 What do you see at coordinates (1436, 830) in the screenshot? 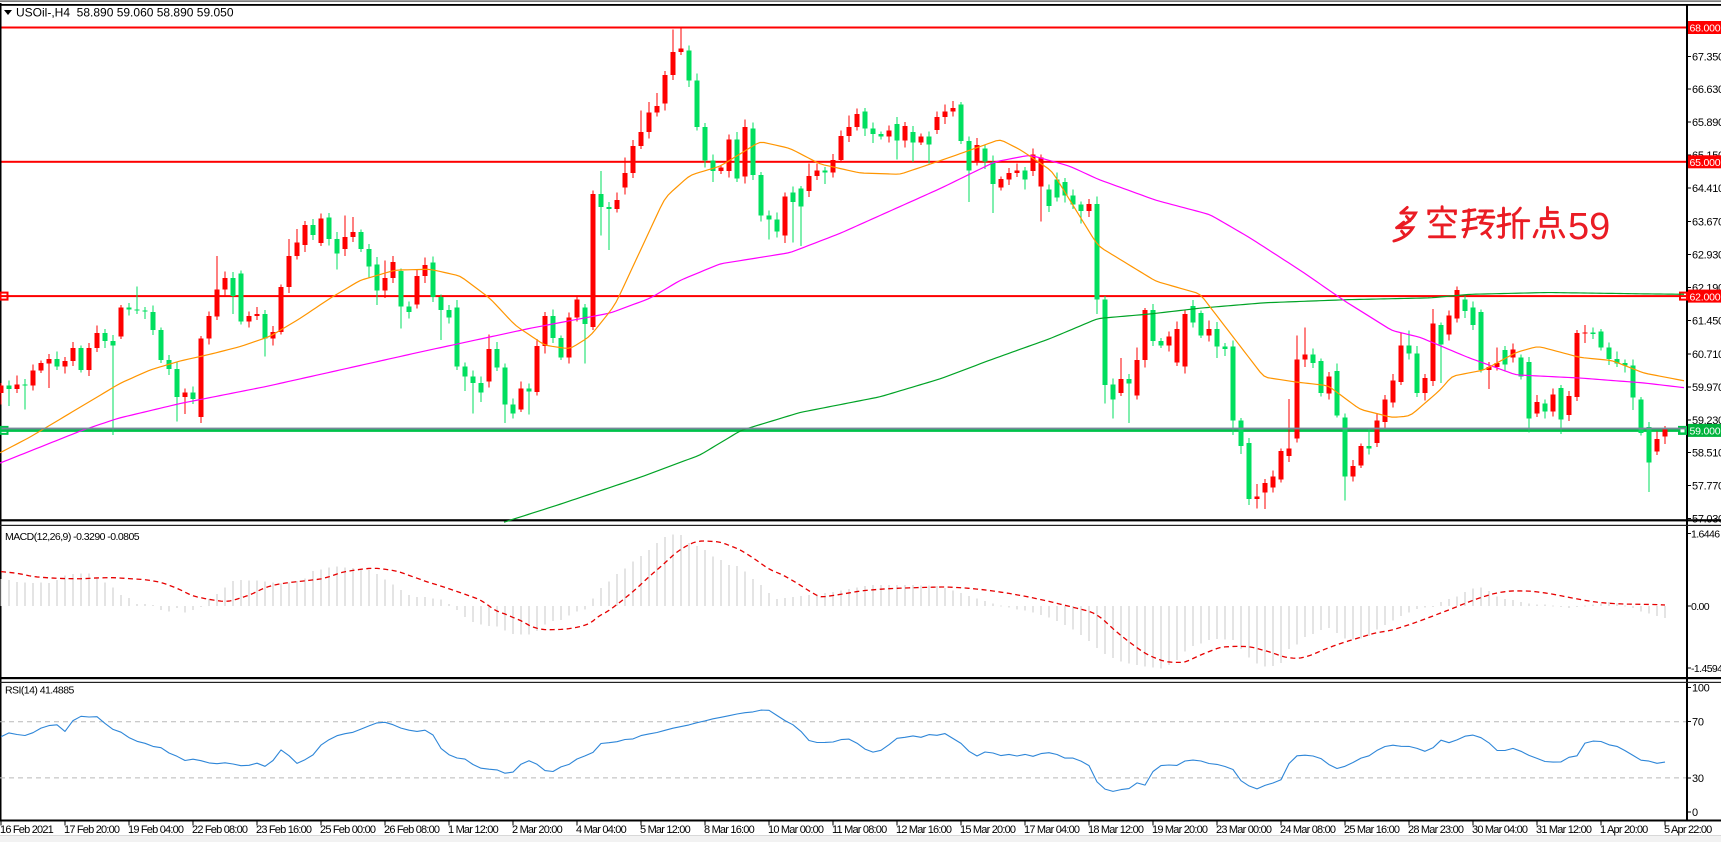
I see `svg-text: 28 Mar 23:00` at bounding box center [1436, 830].